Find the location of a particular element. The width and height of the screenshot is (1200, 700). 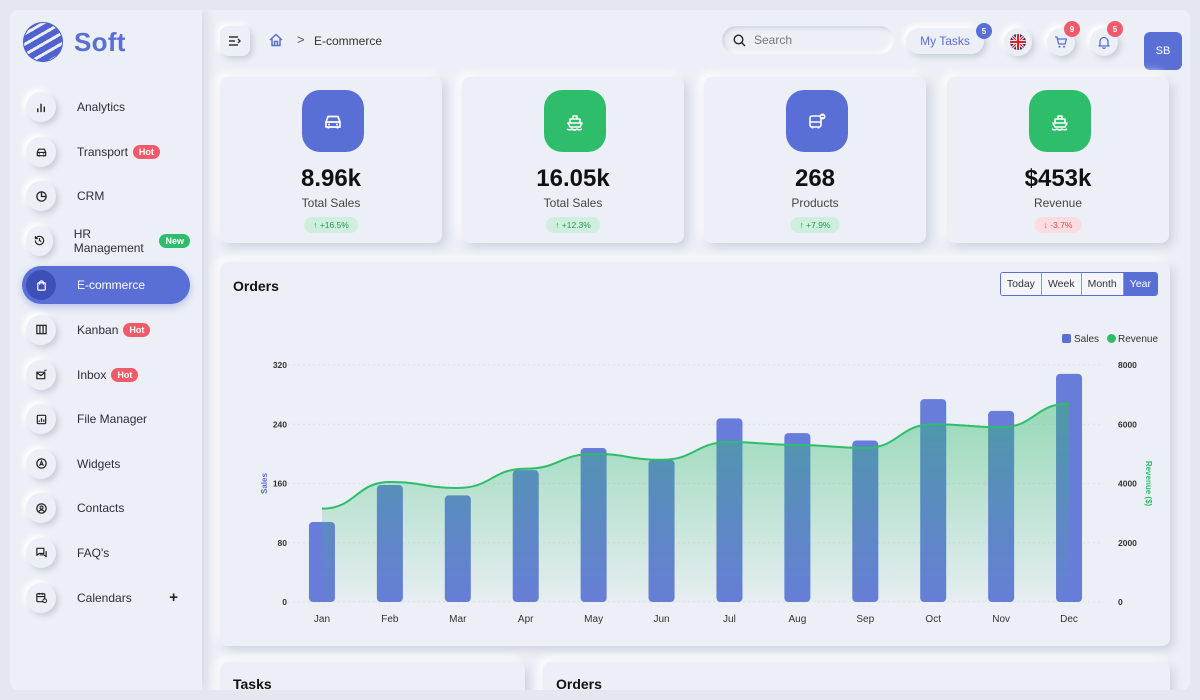

tasks-card: Tasks is located at coordinates (372, 676).